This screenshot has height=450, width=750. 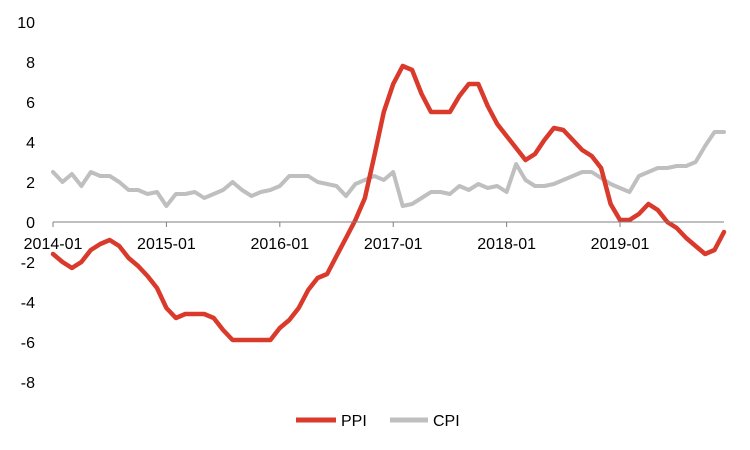 I want to click on x-axis-ticks, so click(x=336, y=224).